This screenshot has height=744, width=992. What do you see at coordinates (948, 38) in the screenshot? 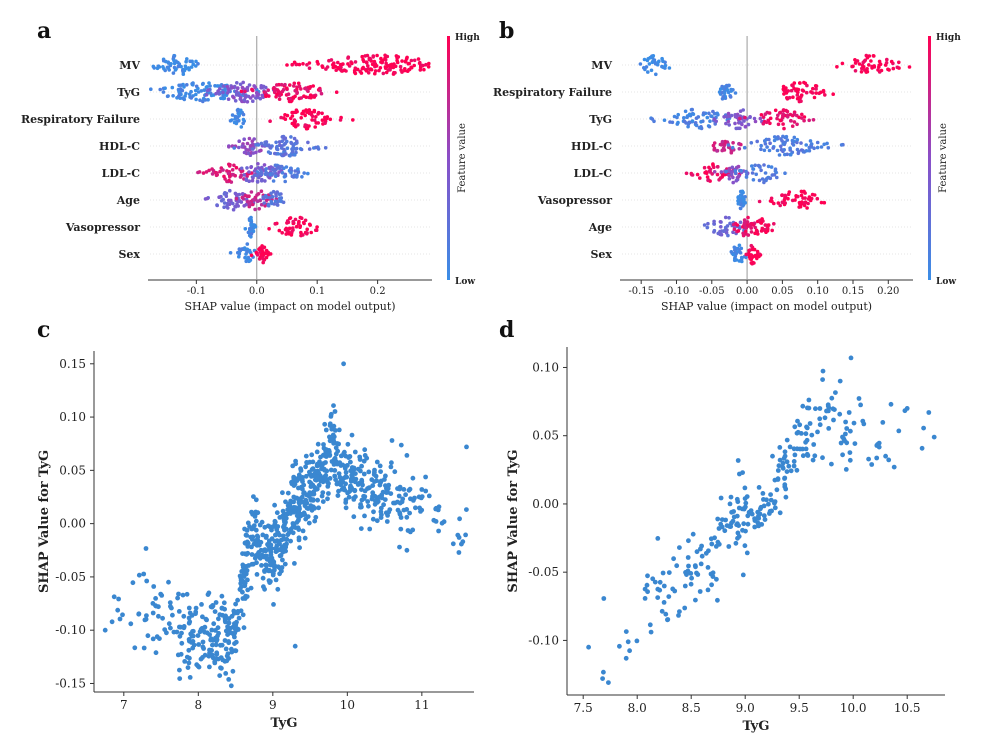
I see `colorbar-high-label: High` at bounding box center [948, 38].